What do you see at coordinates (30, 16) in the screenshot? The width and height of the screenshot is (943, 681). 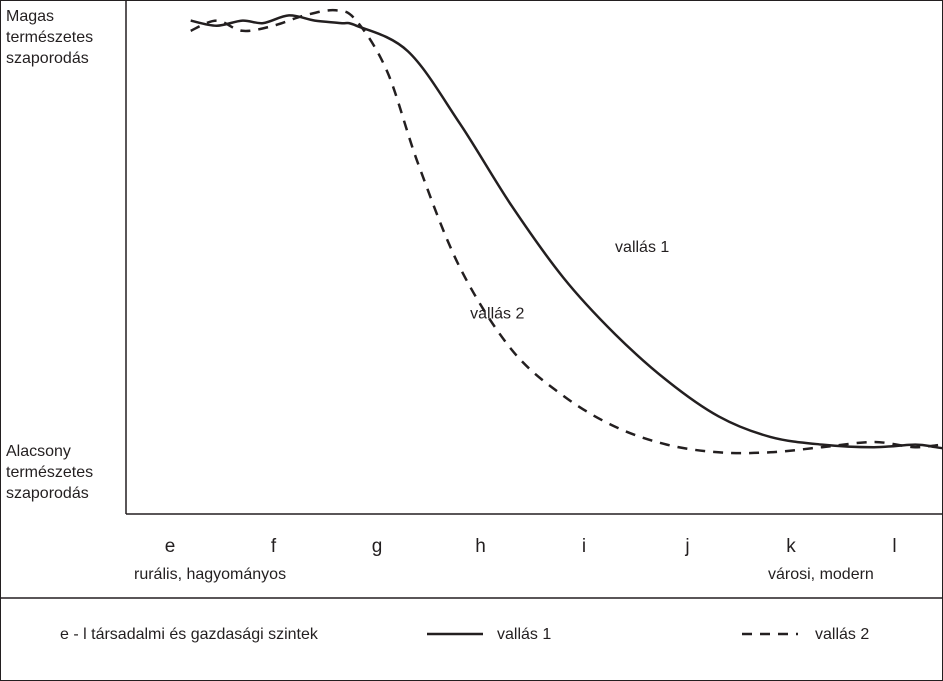 I see `y-top-line-1: Magas` at bounding box center [30, 16].